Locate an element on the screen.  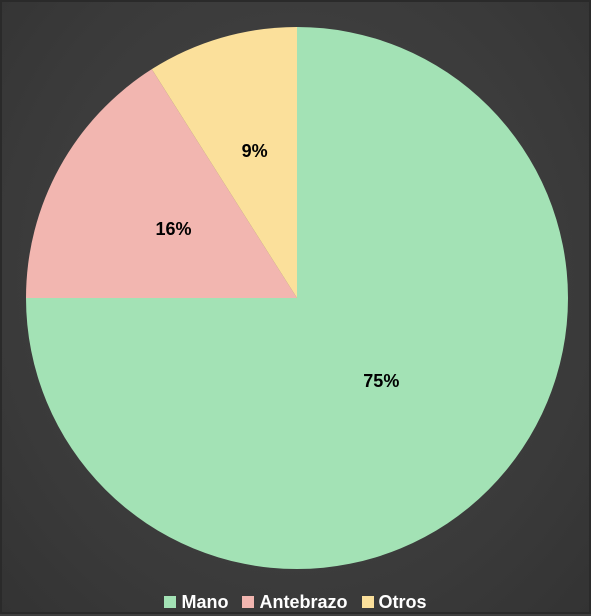
legend-swatch-mano is located at coordinates (170, 602).